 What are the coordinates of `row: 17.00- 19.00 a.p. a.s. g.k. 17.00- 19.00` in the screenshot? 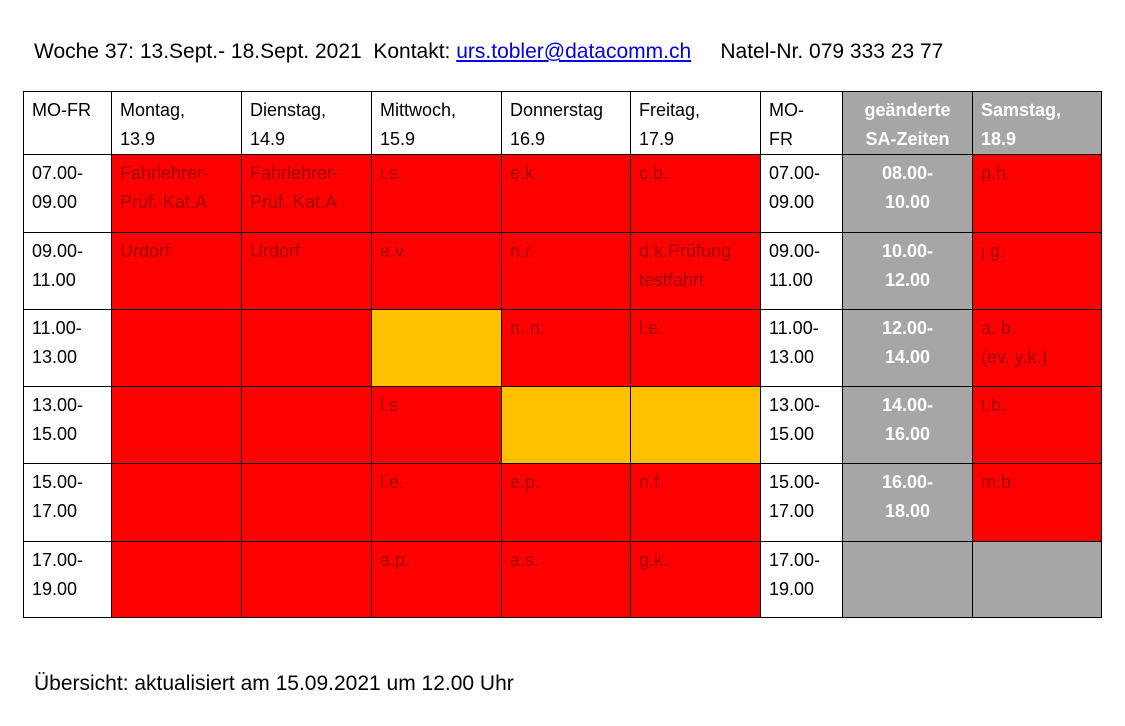 It's located at (562, 579).